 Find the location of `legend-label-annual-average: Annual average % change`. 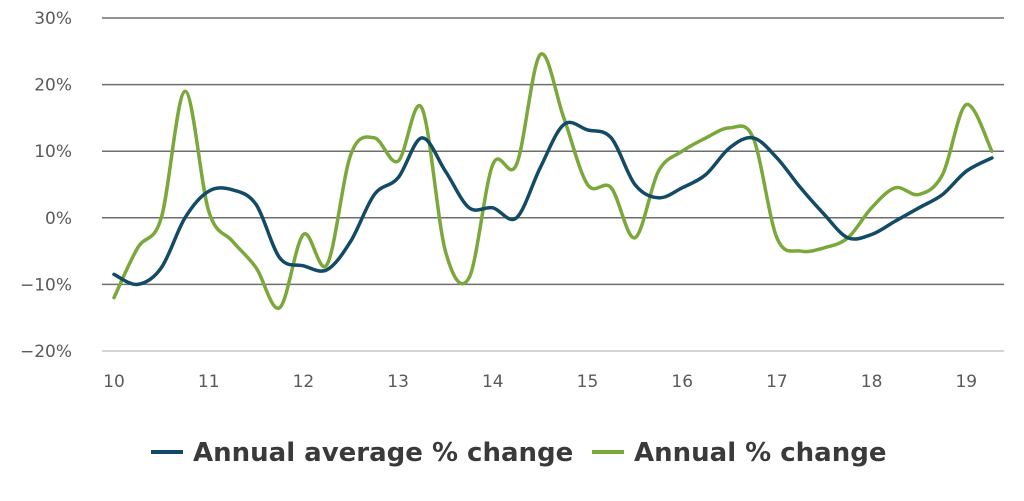

legend-label-annual-average: Annual average % change is located at coordinates (383, 453).